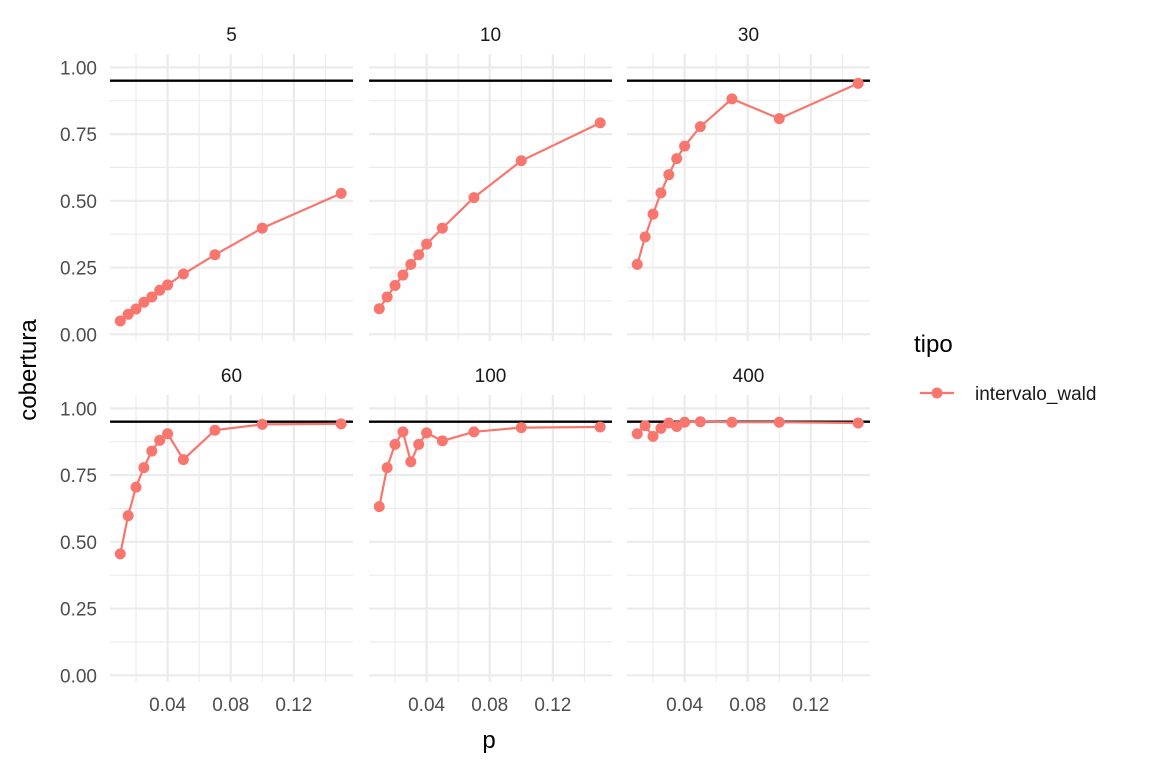 The height and width of the screenshot is (773, 1152). Describe the element at coordinates (231, 183) in the screenshot. I see `panel-5: 5` at that location.